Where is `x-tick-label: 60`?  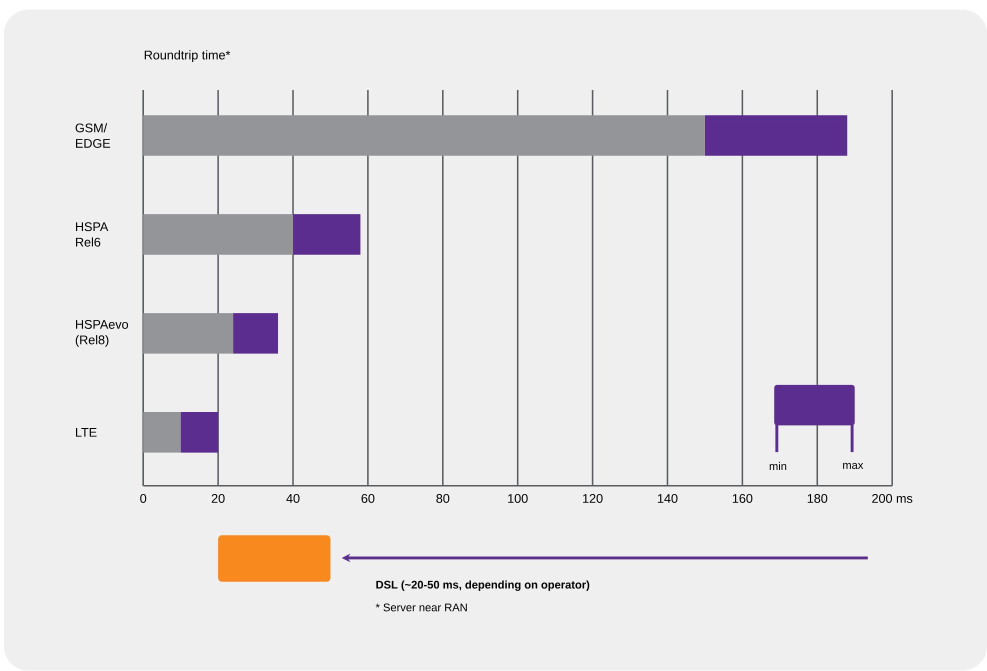
x-tick-label: 60 is located at coordinates (368, 499).